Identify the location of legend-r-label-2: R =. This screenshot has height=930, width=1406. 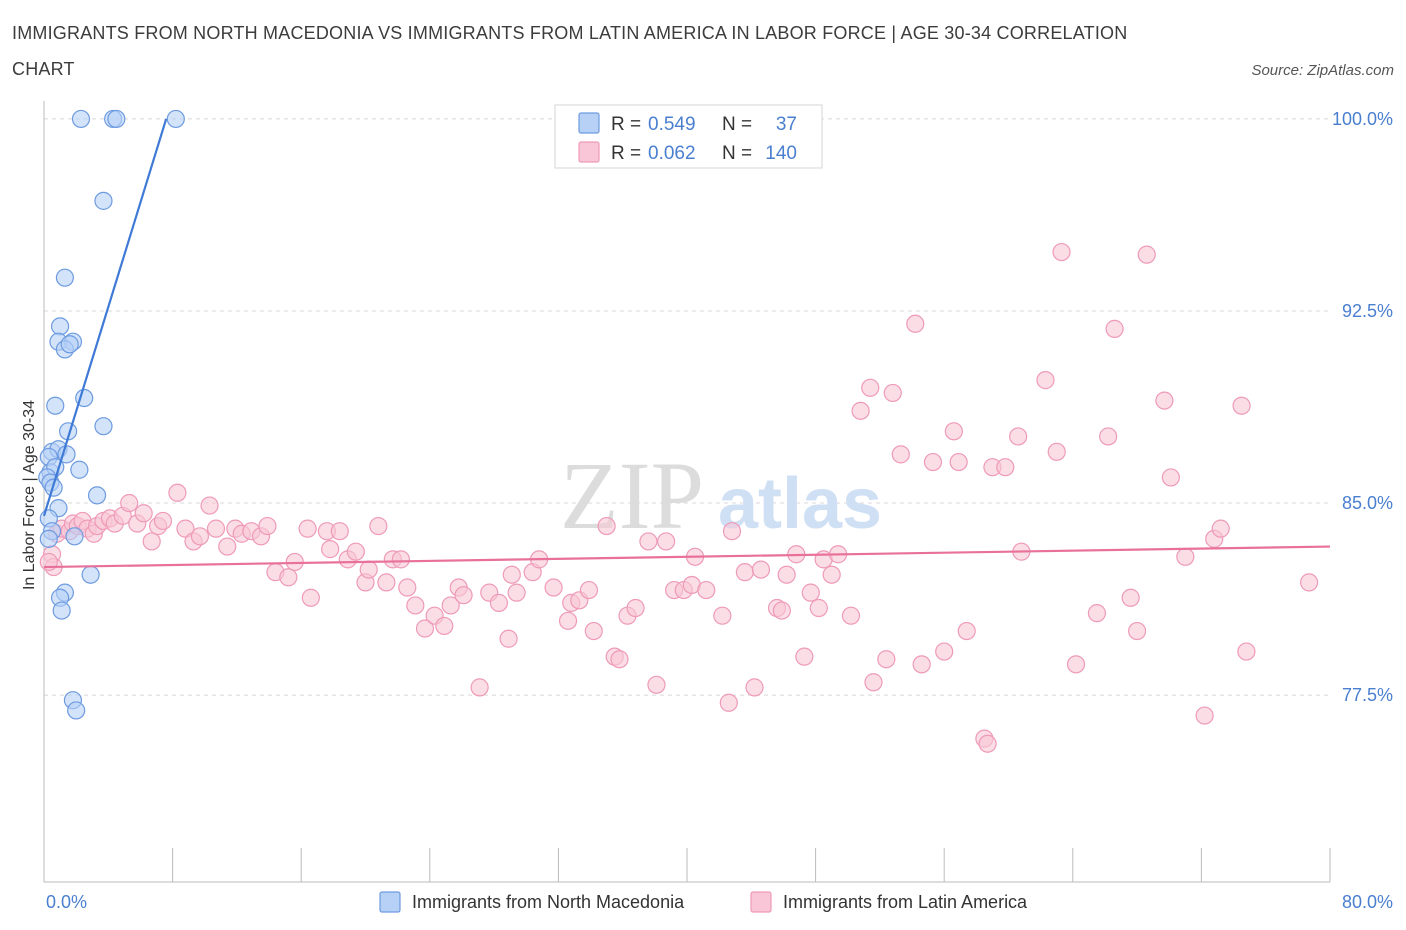
(626, 153).